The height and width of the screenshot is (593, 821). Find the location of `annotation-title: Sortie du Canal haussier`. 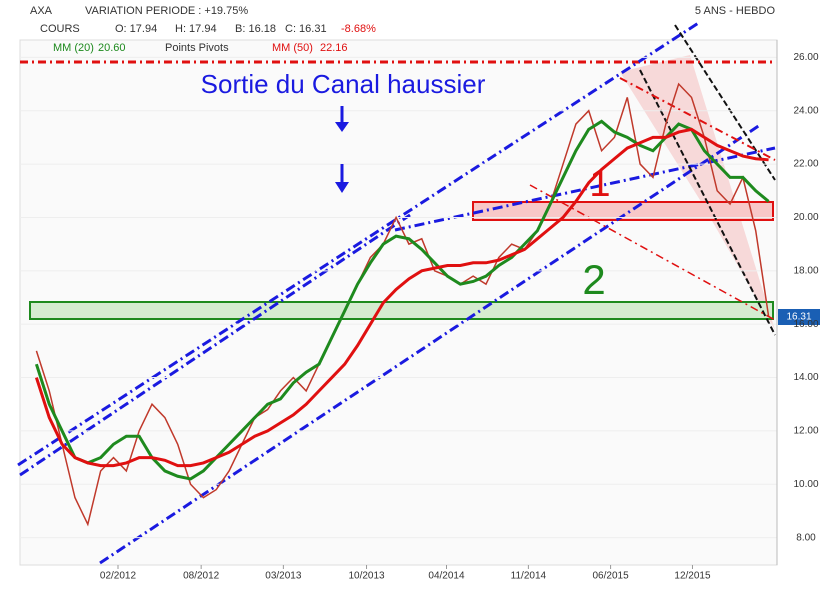

annotation-title: Sortie du Canal haussier is located at coordinates (343, 84).